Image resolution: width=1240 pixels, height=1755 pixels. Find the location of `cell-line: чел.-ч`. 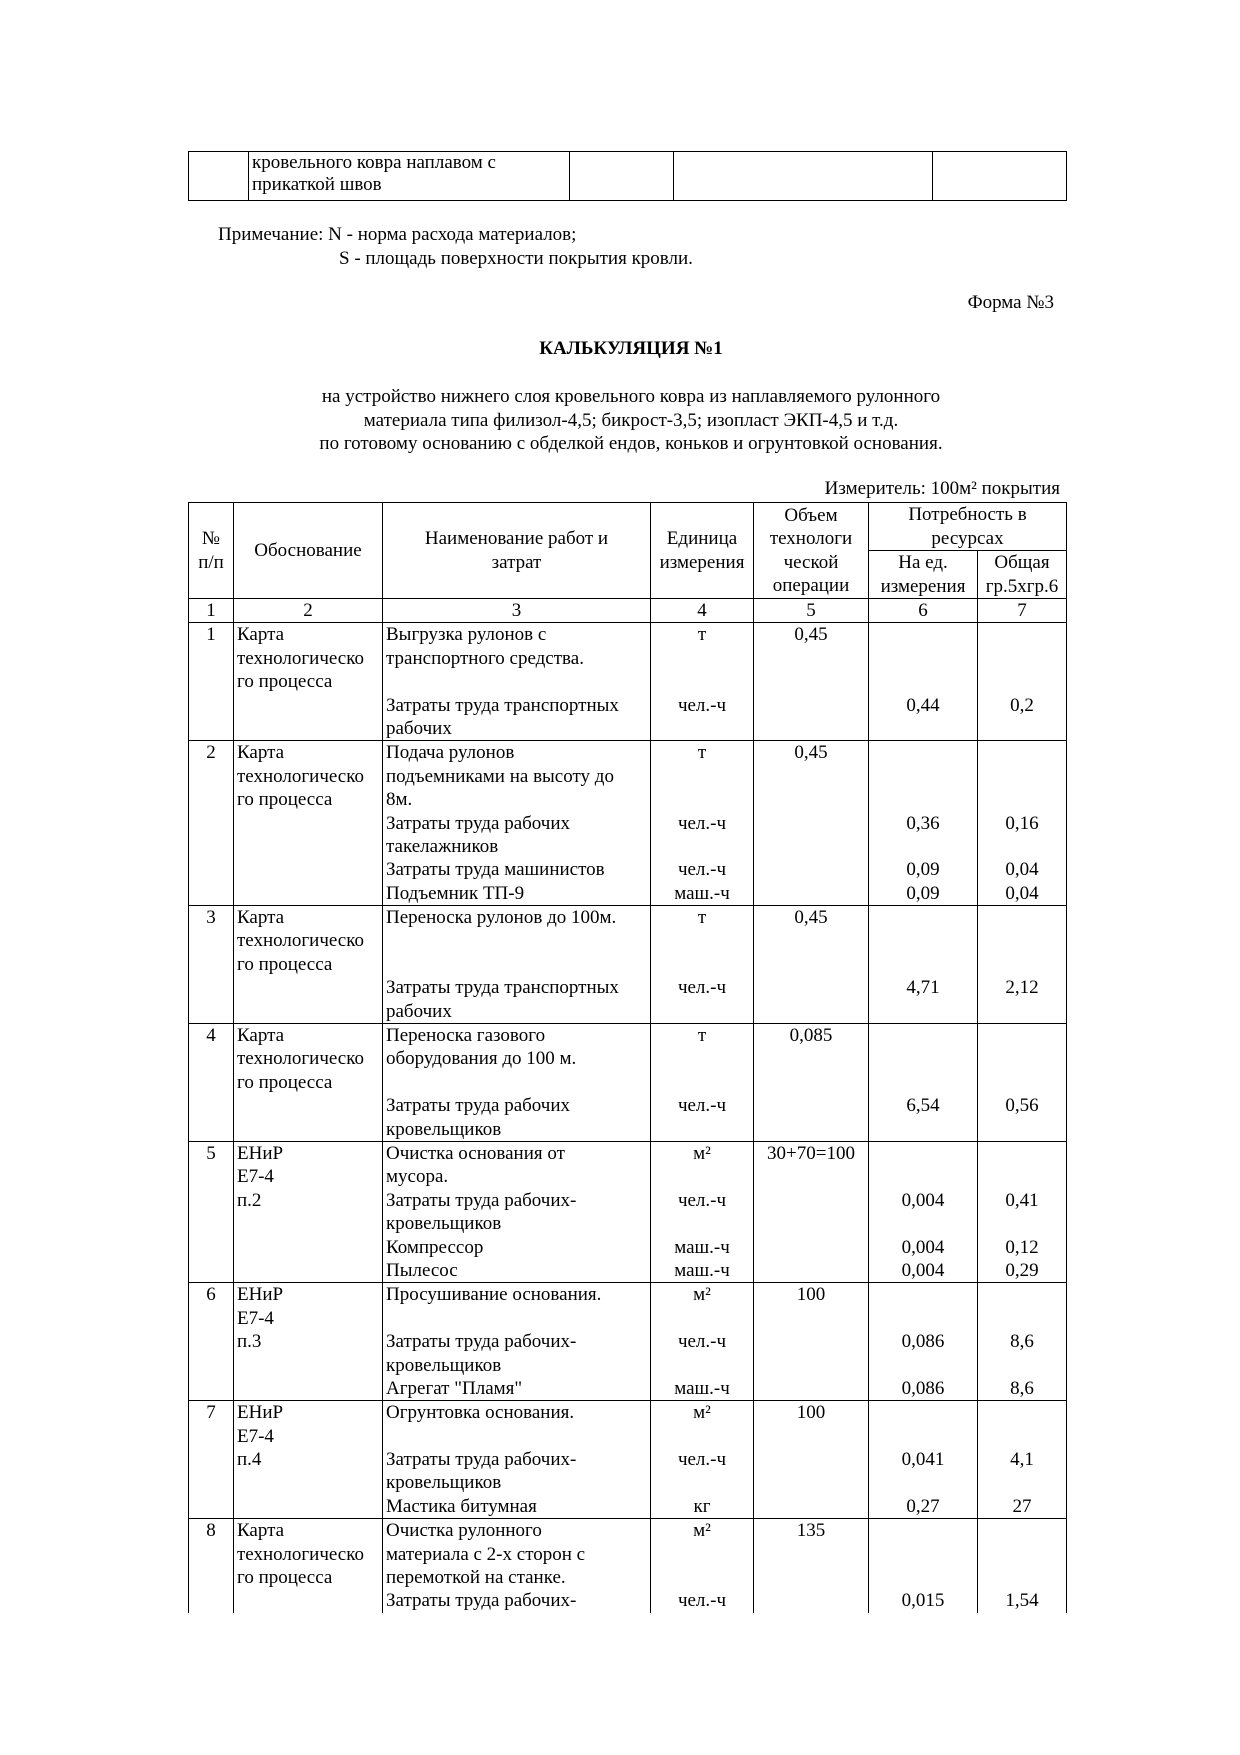

cell-line: чел.-ч is located at coordinates (702, 988).